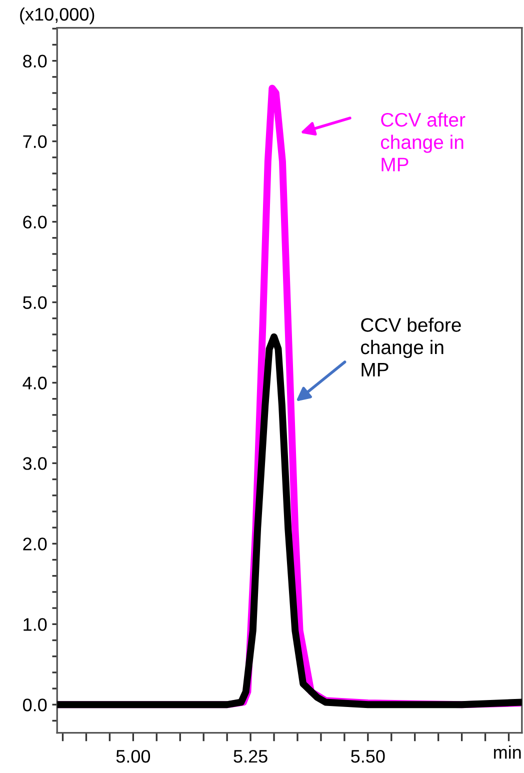 Image resolution: width=524 pixels, height=773 pixels. Describe the element at coordinates (34, 463) in the screenshot. I see `y-tick-label: 3.0` at that location.